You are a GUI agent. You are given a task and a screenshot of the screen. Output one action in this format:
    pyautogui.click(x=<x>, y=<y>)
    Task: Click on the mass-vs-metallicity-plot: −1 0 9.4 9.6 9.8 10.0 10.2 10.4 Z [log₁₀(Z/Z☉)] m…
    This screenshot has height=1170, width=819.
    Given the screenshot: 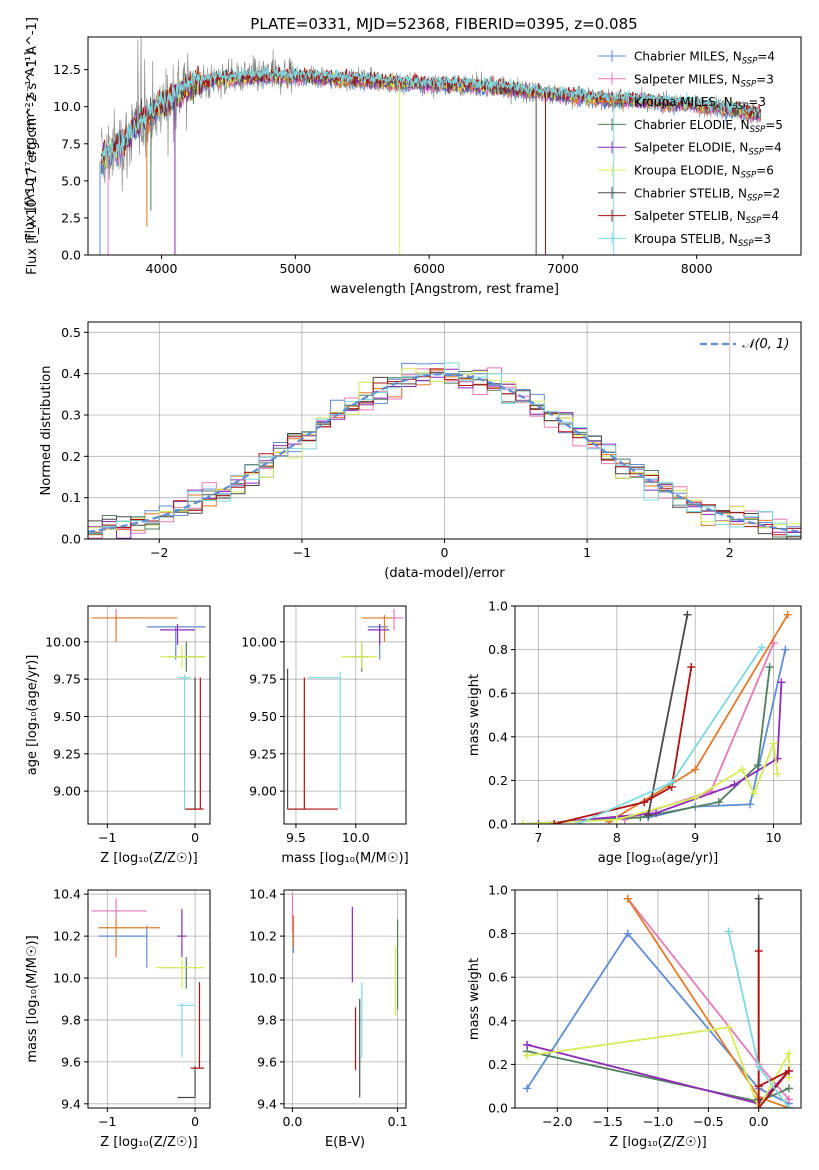 What is the action you would take?
    pyautogui.click(x=118, y=1018)
    